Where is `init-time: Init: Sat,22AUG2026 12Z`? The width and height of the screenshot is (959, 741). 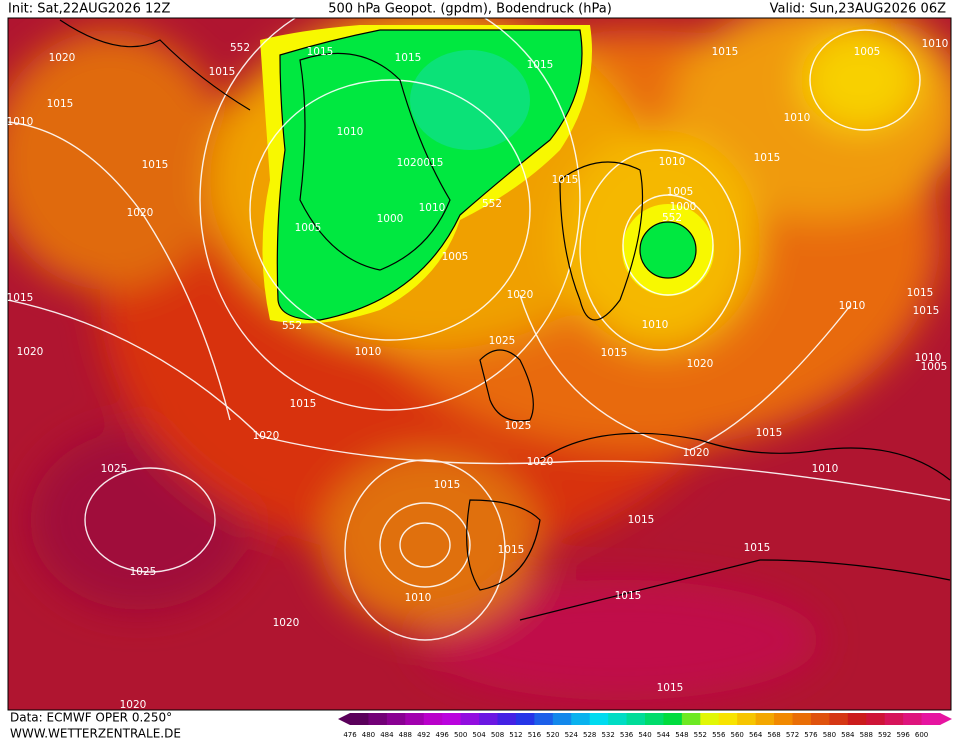
init-time: Init: Sat,22AUG2026 12Z is located at coordinates (89, 9).